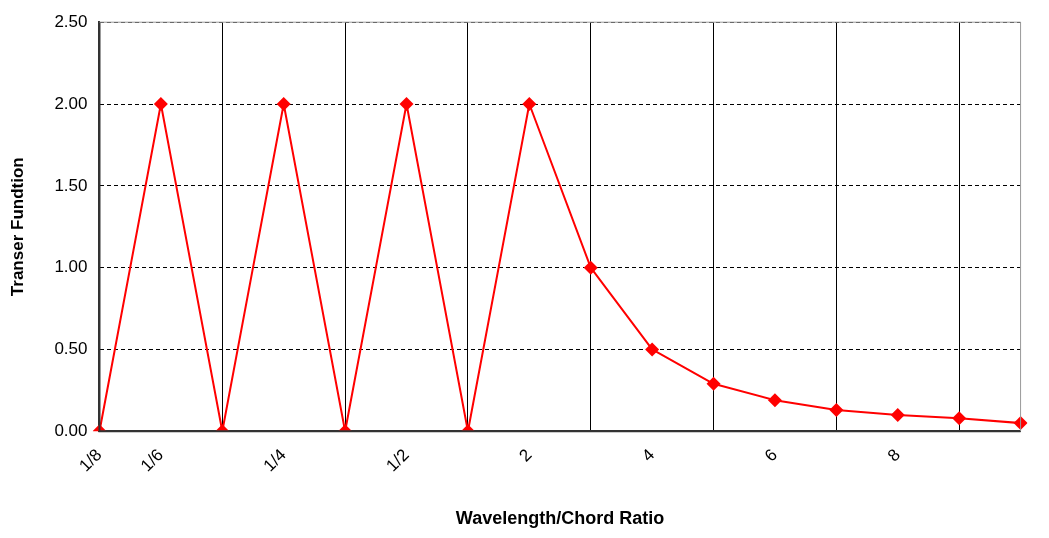  Describe the element at coordinates (152, 460) in the screenshot. I see `x-tick-label: 1/6` at that location.